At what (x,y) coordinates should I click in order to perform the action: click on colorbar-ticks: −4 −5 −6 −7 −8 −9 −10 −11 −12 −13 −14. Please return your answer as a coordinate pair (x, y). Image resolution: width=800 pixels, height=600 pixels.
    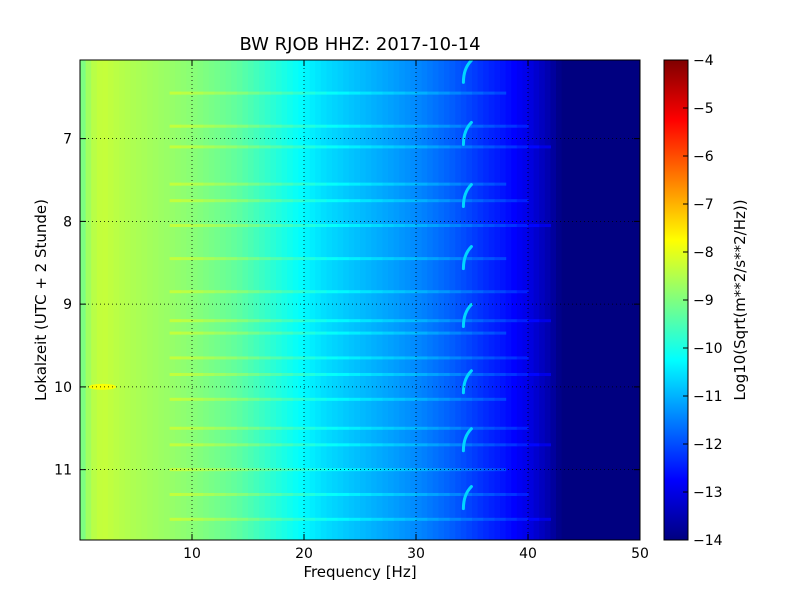
    Looking at the image, I should click on (703, 301).